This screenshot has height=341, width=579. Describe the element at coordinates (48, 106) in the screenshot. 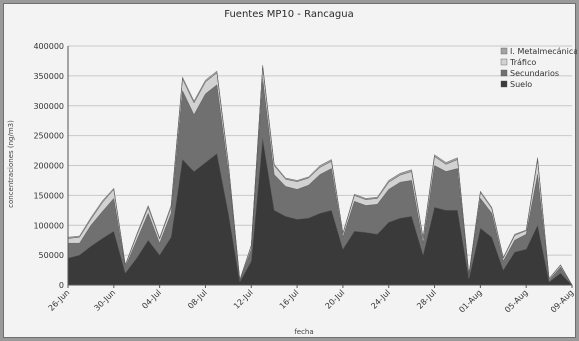

I see `y-tick-label: 300000` at that location.